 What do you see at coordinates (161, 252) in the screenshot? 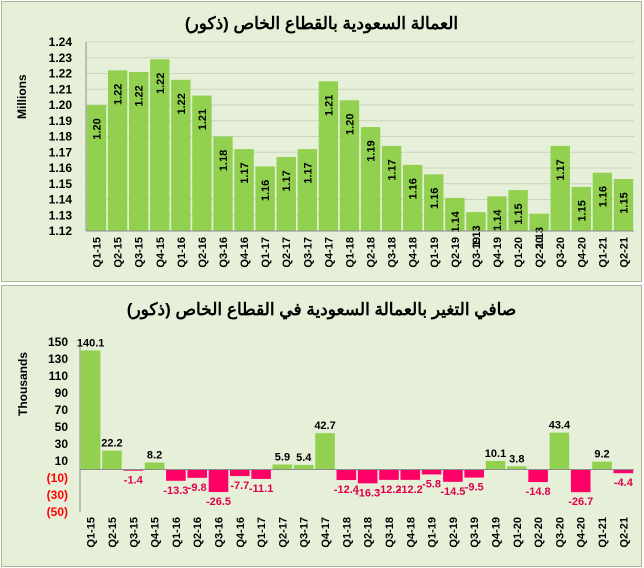
I see `x-tick-label: Q4-15` at bounding box center [161, 252].